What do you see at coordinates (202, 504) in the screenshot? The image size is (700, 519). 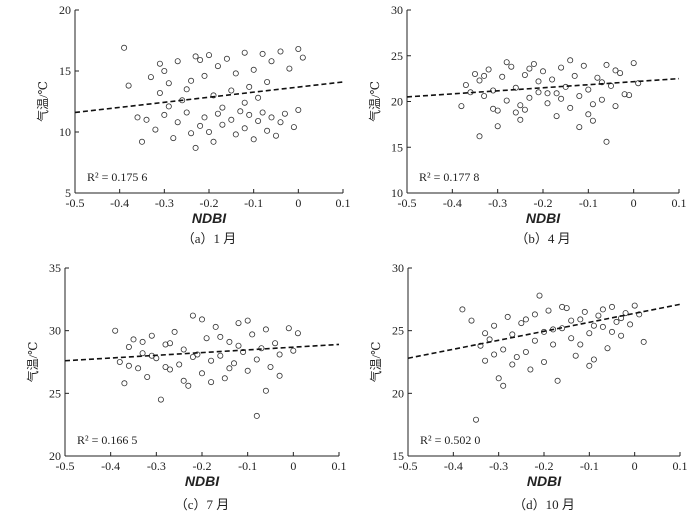 I see `panel-caption: （c）7 月` at bounding box center [202, 504].